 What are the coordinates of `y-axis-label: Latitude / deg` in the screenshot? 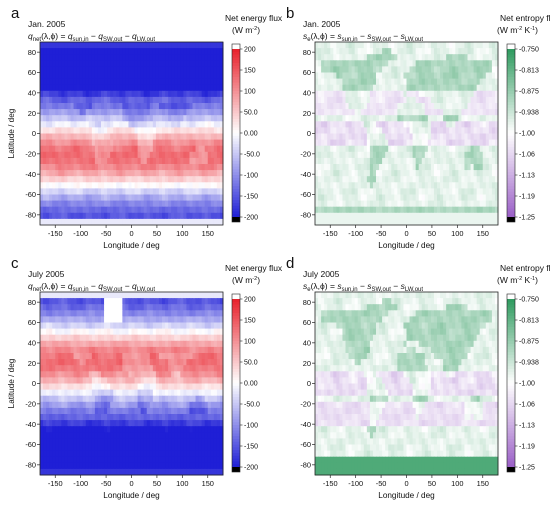 It's located at (11, 133).